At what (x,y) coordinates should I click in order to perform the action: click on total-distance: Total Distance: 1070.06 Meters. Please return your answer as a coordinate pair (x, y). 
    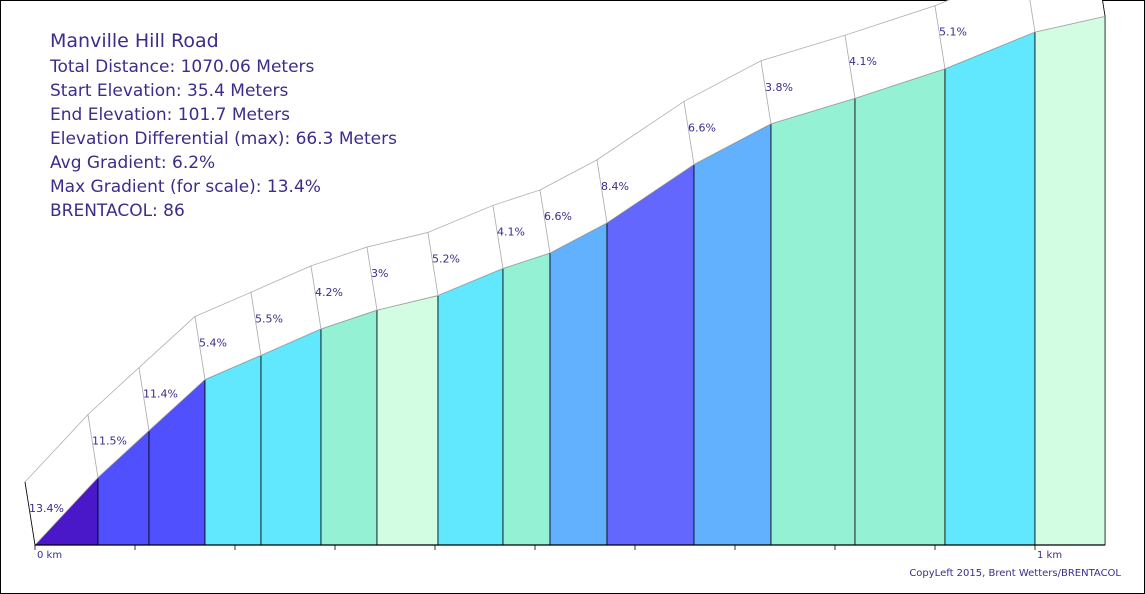
    Looking at the image, I should click on (182, 67).